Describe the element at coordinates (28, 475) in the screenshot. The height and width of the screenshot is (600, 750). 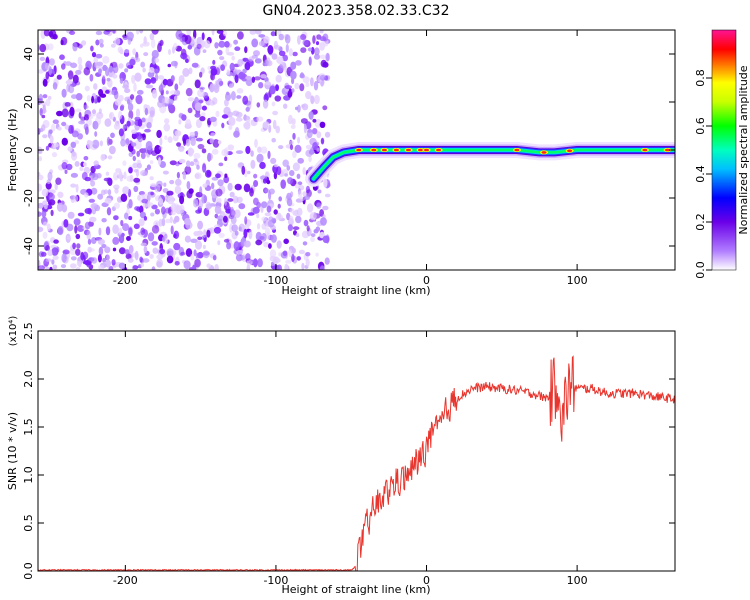
I see `y-tick-label: 1.0` at that location.